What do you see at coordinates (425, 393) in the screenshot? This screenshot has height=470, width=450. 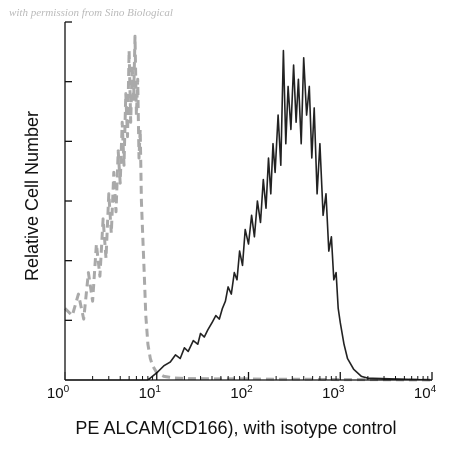 I see `x-tick-label: 10⁴` at bounding box center [425, 393].